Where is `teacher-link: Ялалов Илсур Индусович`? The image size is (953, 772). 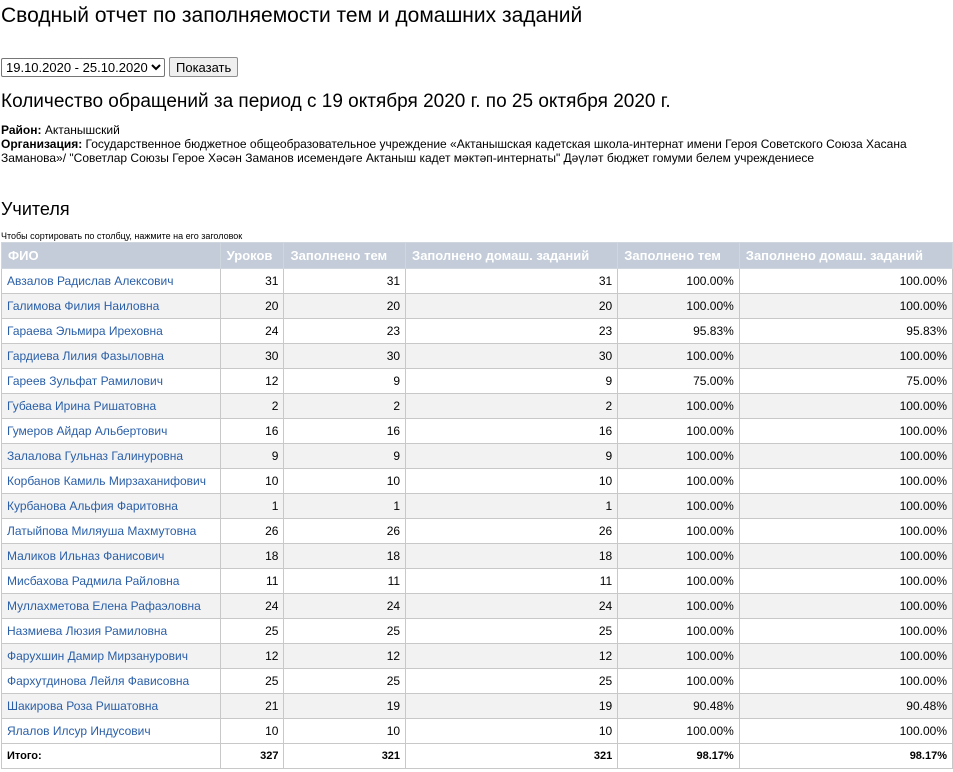
teacher-link: Ялалов Илсур Индусович is located at coordinates (79, 731).